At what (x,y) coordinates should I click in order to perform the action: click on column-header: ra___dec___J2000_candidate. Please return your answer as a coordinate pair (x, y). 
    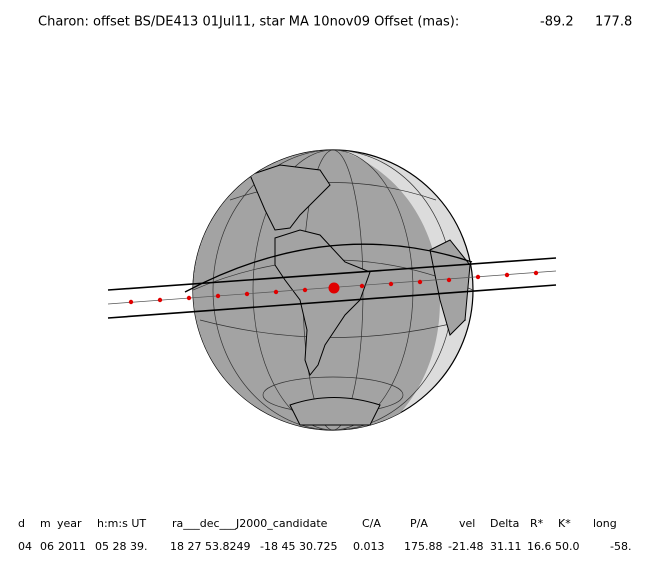
    Looking at the image, I should click on (250, 523).